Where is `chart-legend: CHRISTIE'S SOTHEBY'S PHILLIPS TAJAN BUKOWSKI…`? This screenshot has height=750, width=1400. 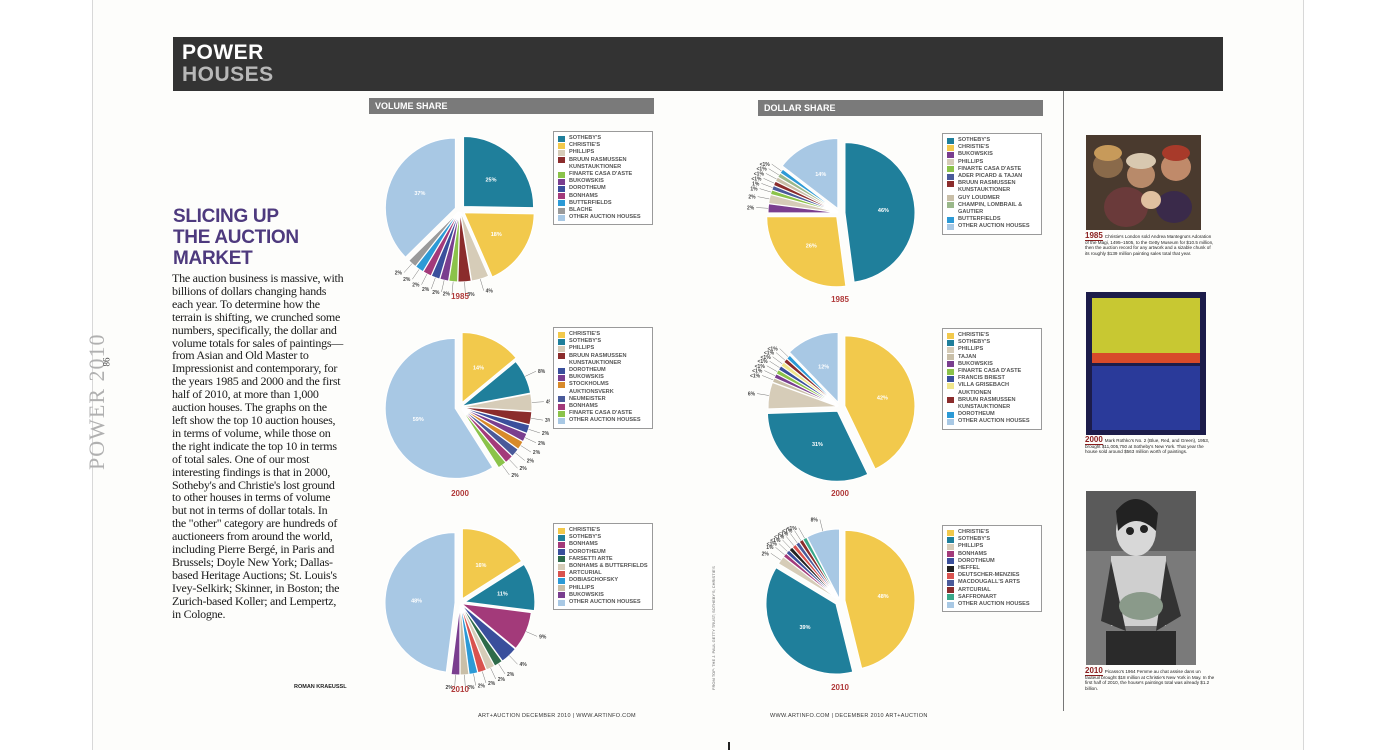 chart-legend: CHRISTIE'S SOTHEBY'S PHILLIPS TAJAN BUKOWSKI… is located at coordinates (992, 379).